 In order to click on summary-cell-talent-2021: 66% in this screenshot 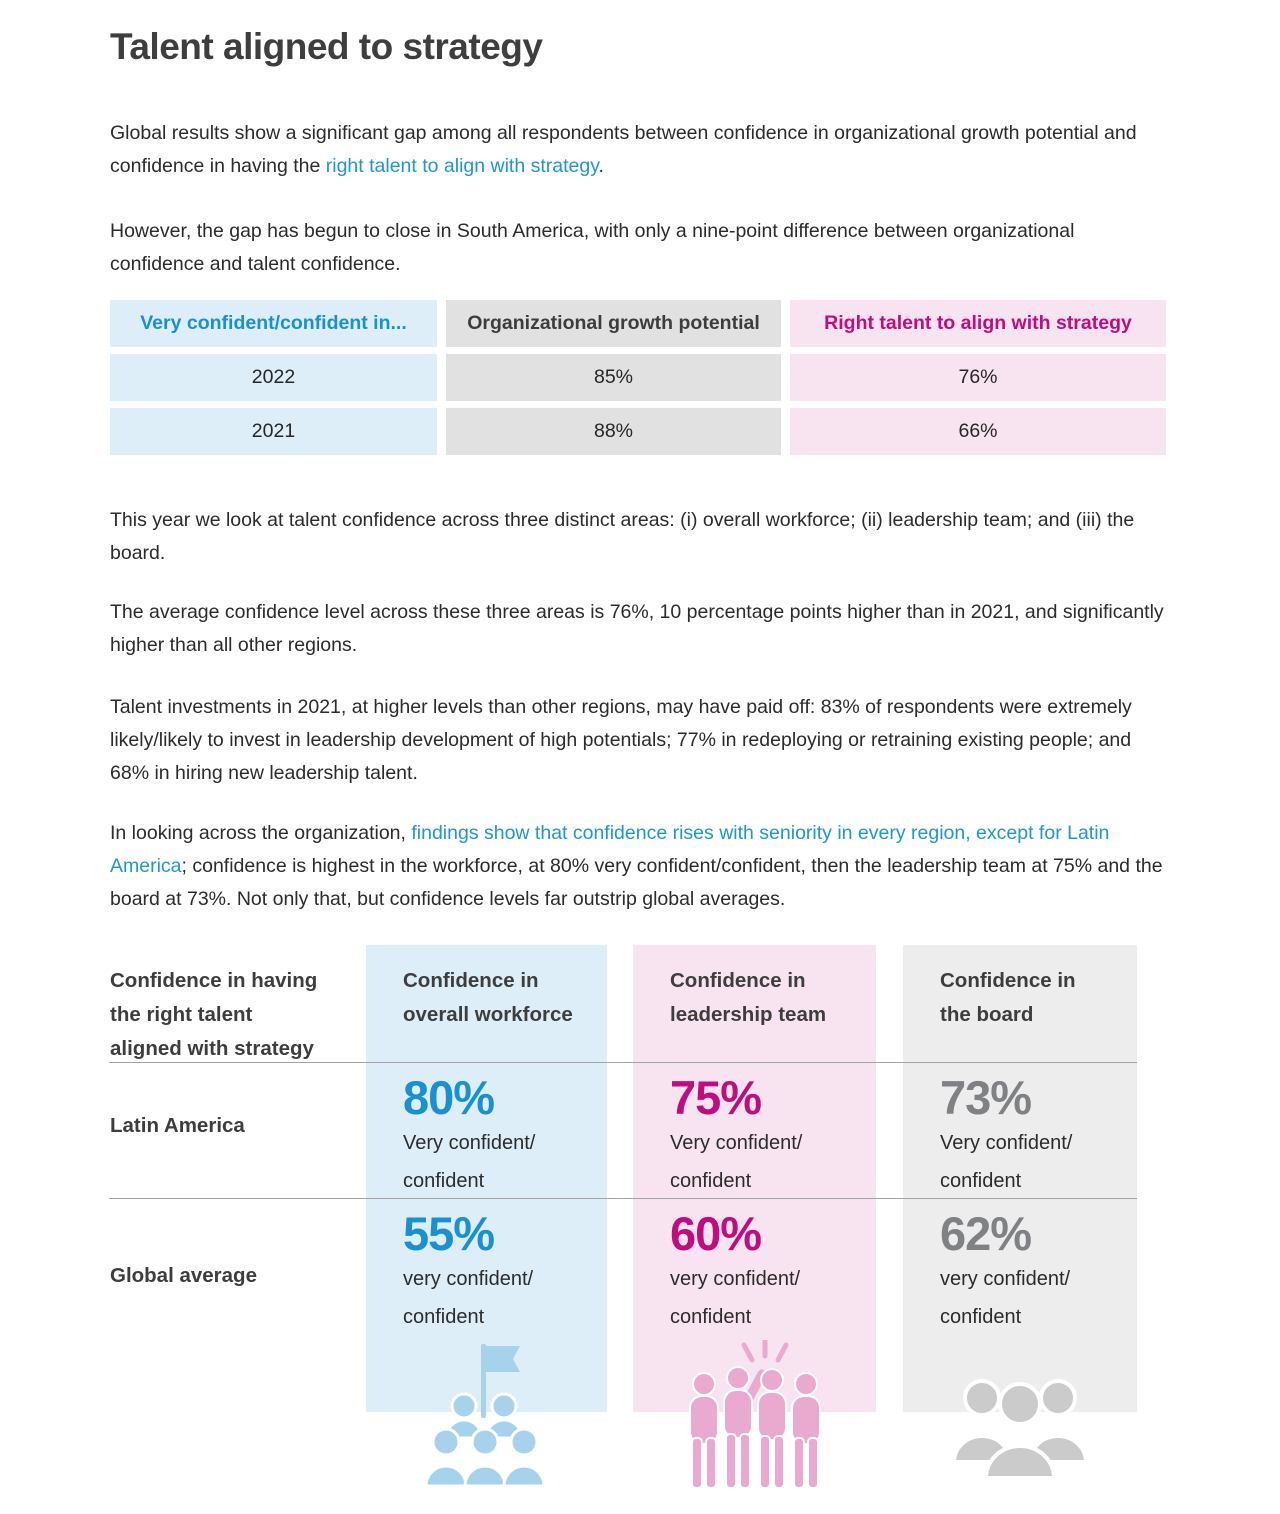, I will do `click(978, 431)`.